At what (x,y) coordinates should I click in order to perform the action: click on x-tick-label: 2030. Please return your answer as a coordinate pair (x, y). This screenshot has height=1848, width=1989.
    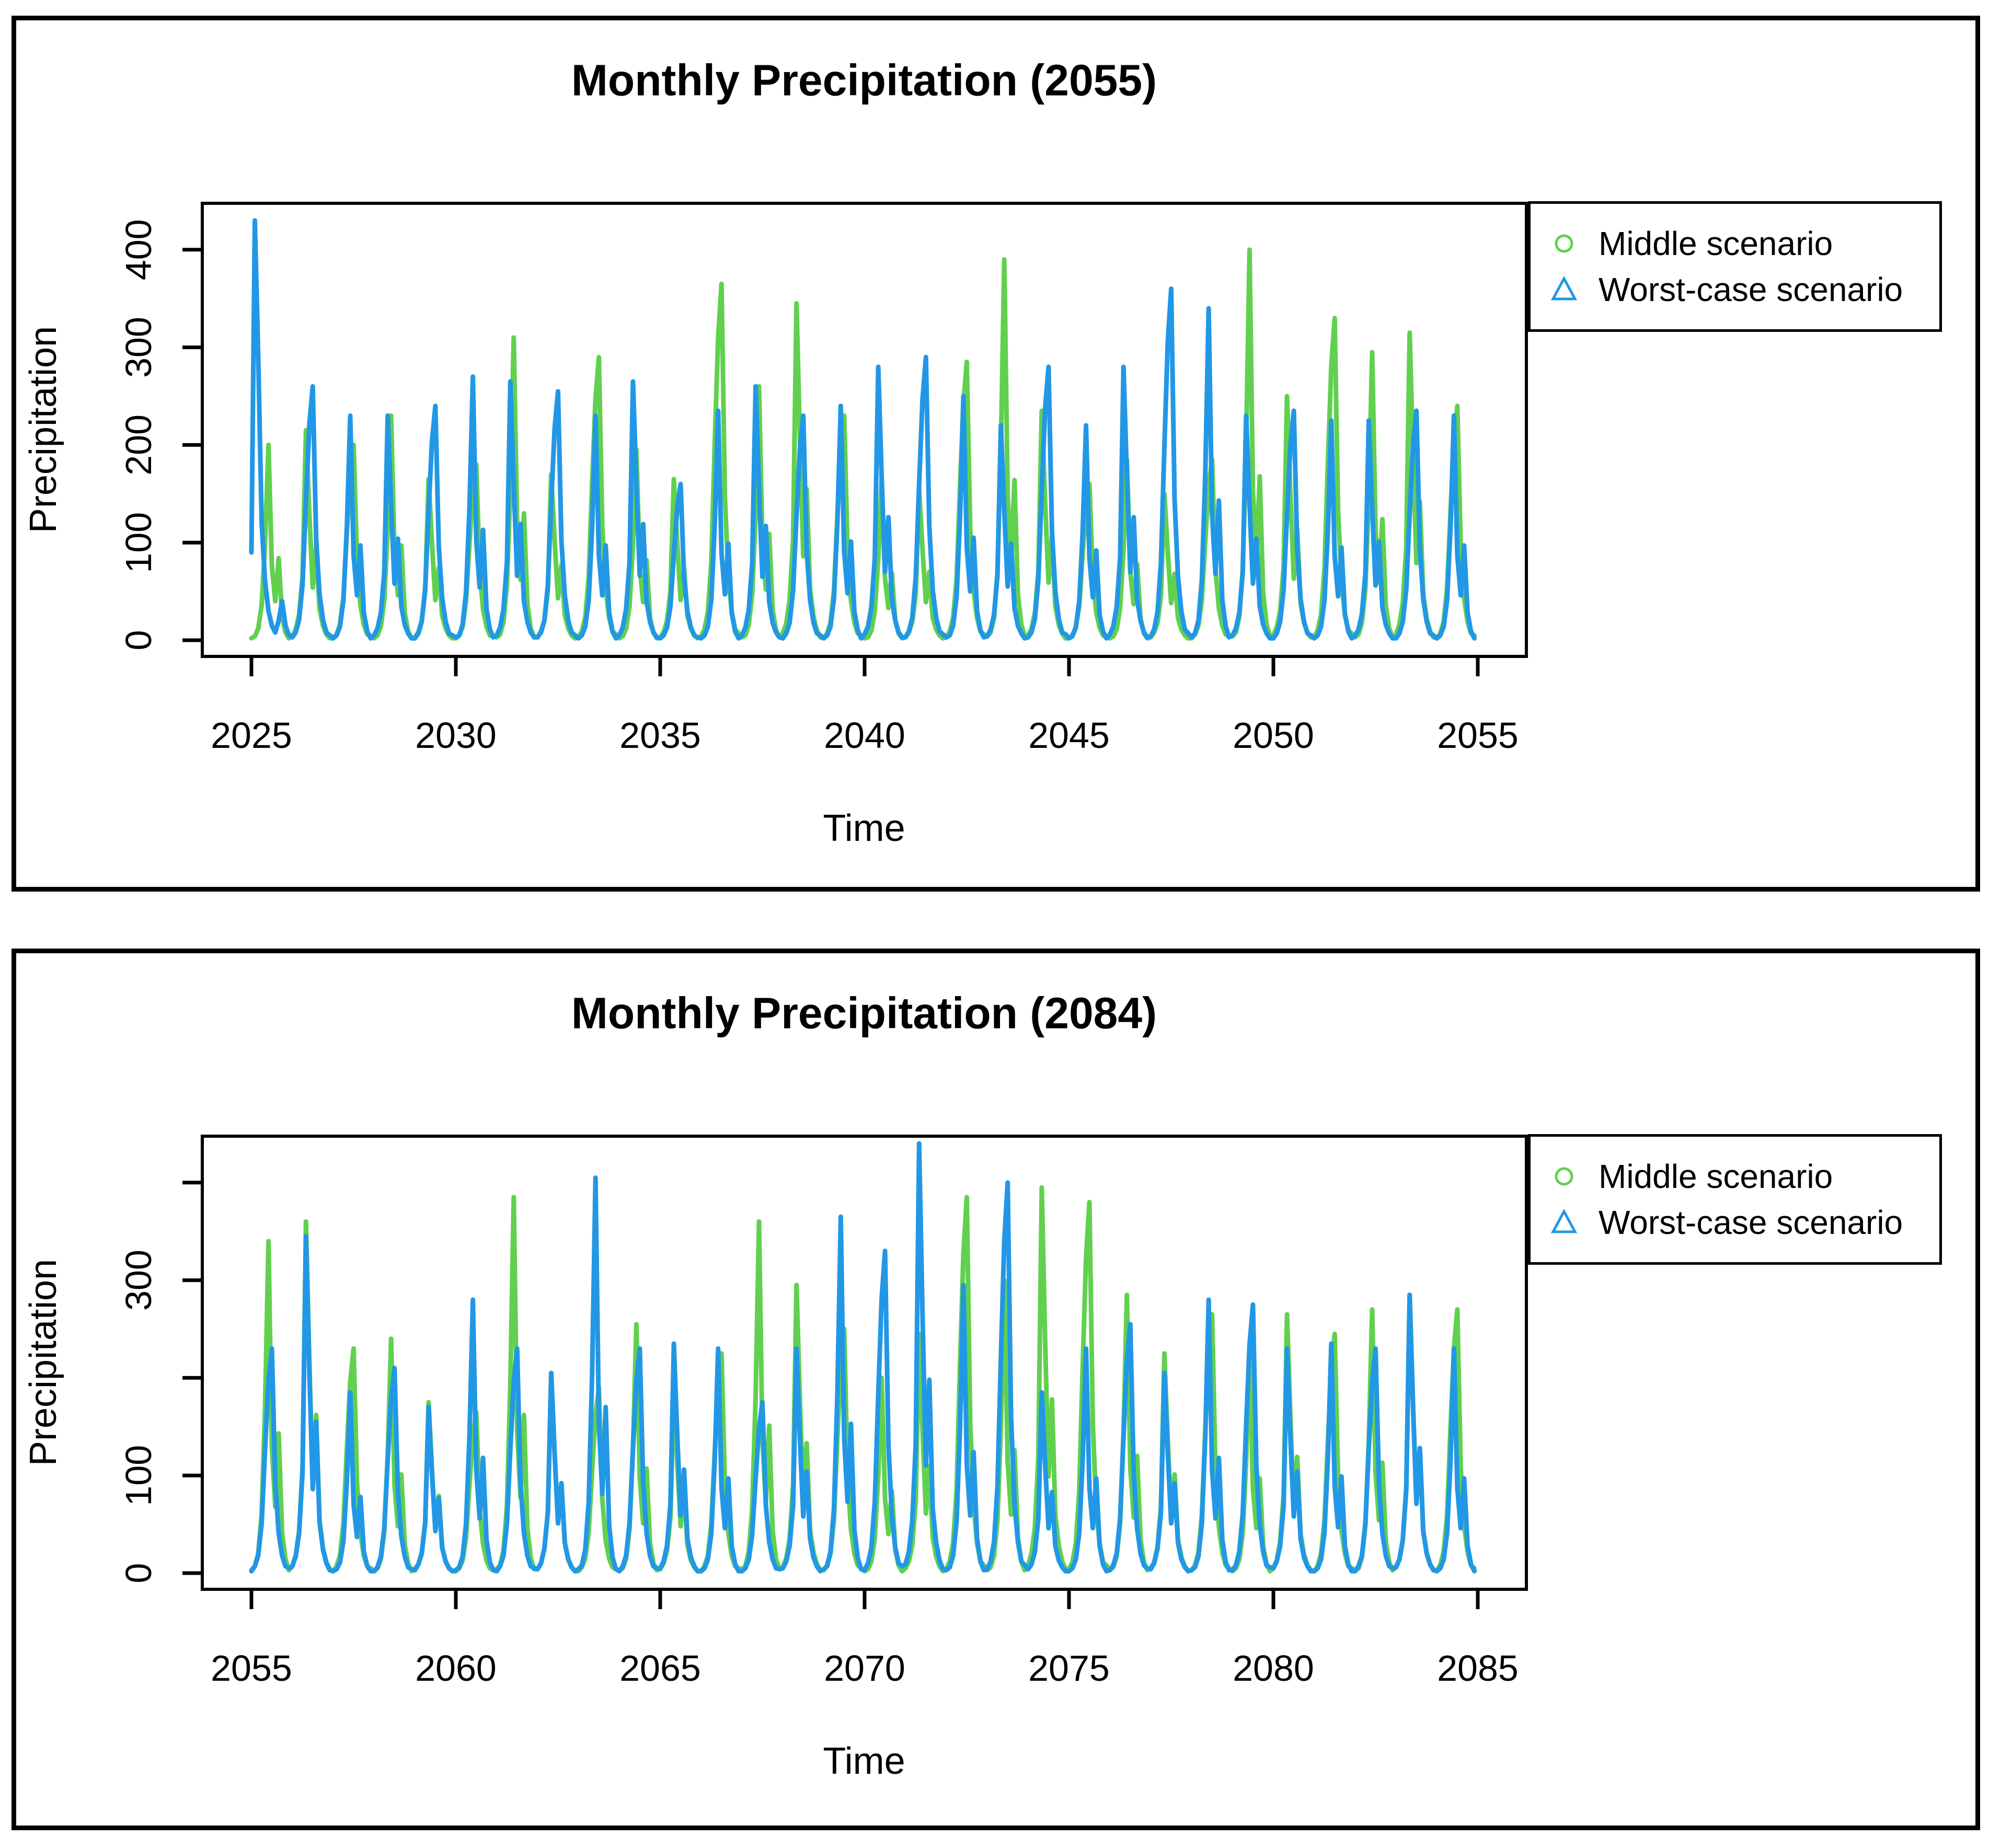
    Looking at the image, I should click on (456, 735).